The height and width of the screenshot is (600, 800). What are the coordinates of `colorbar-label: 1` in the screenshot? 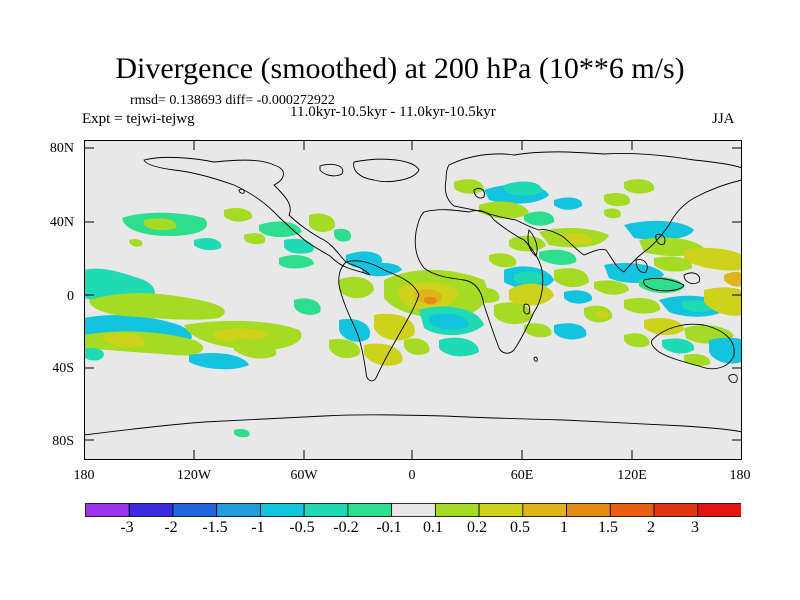 It's located at (564, 527).